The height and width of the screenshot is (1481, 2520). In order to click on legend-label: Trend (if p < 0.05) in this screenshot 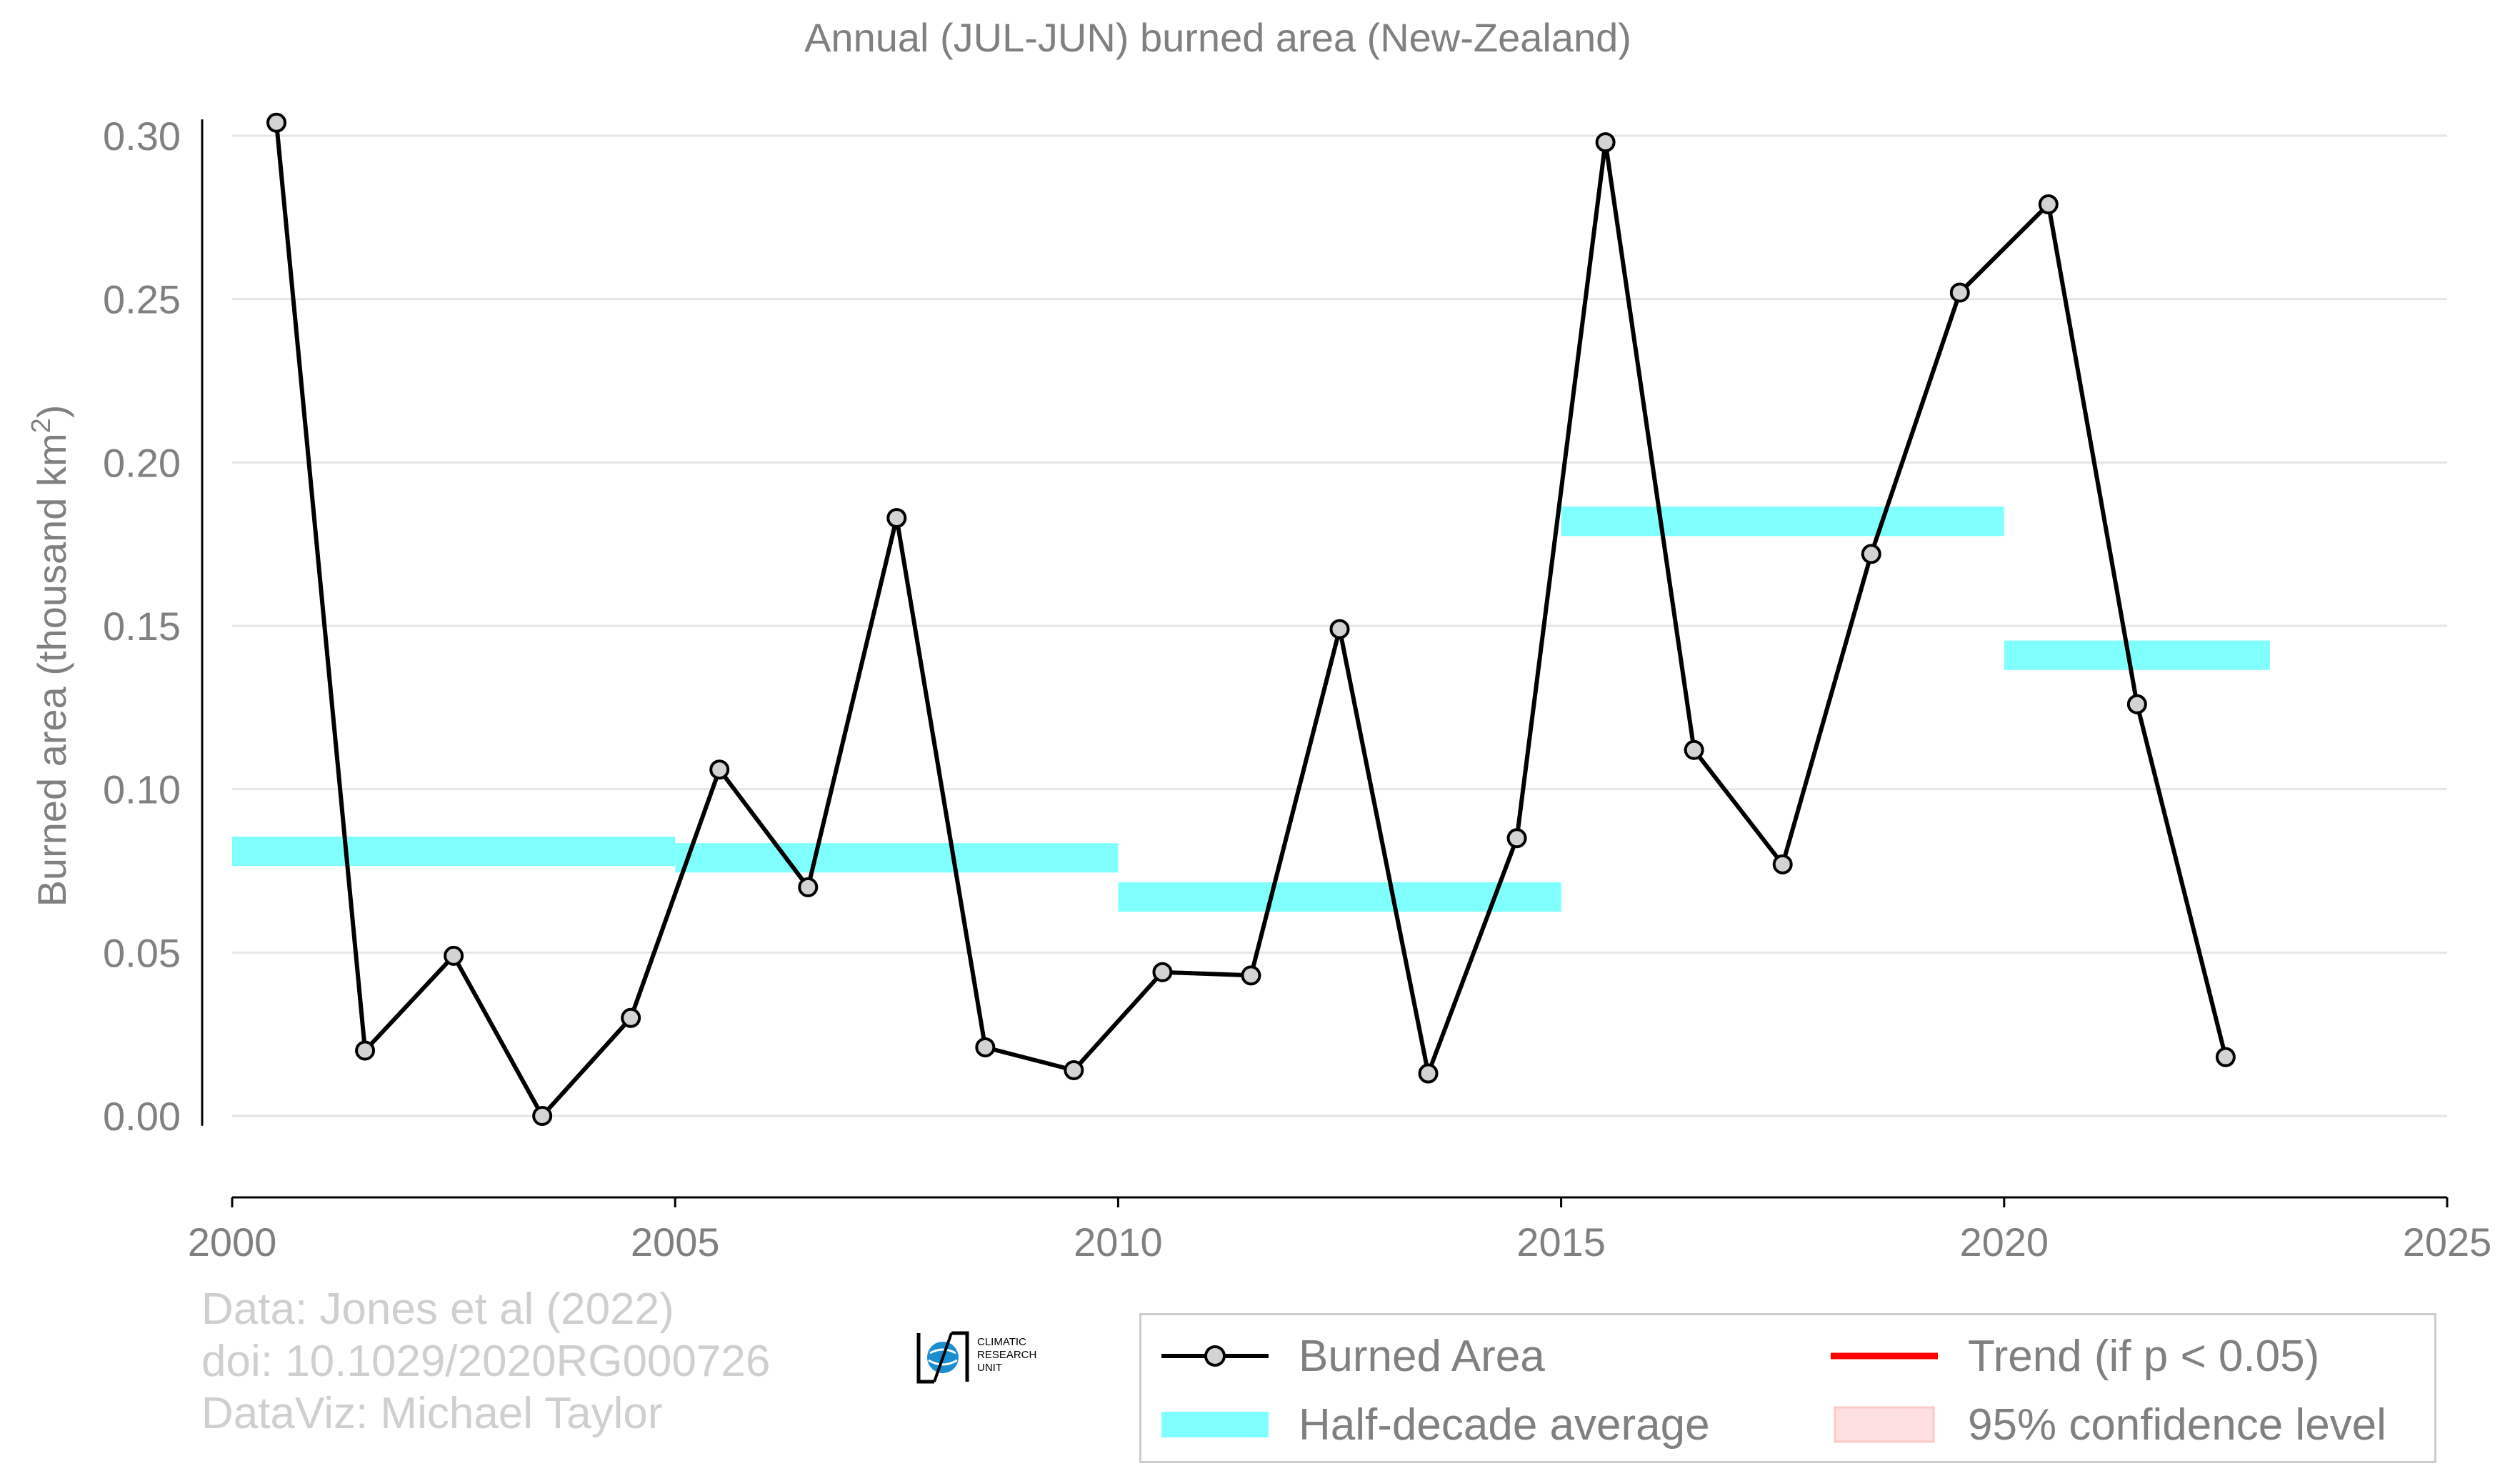, I will do `click(2144, 1356)`.